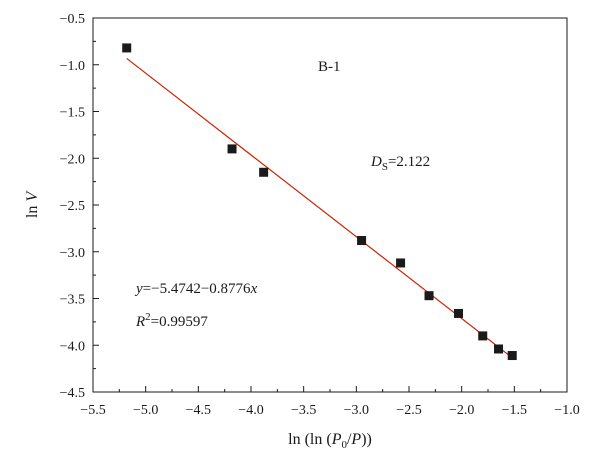 This screenshot has width=600, height=473. What do you see at coordinates (566, 410) in the screenshot?
I see `x-tick-label: −1.0` at bounding box center [566, 410].